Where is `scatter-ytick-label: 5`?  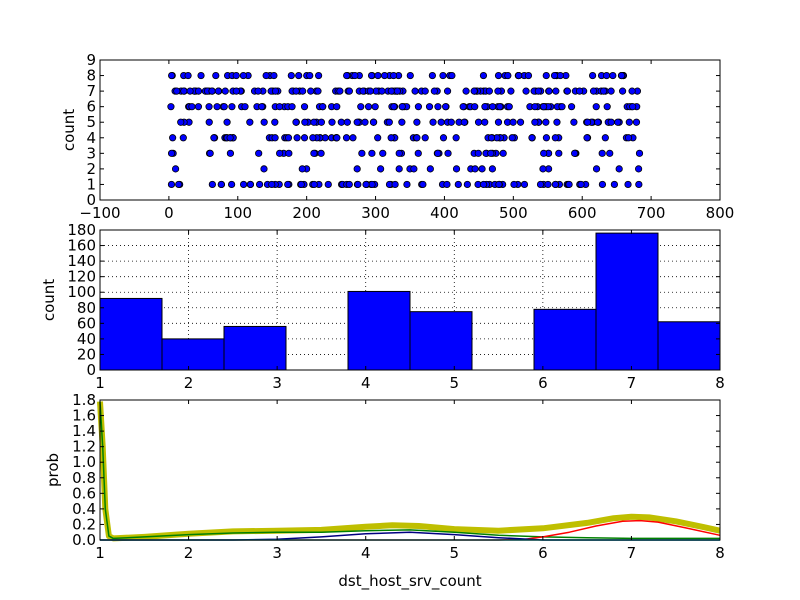
scatter-ytick-label: 5 is located at coordinates (91, 122).